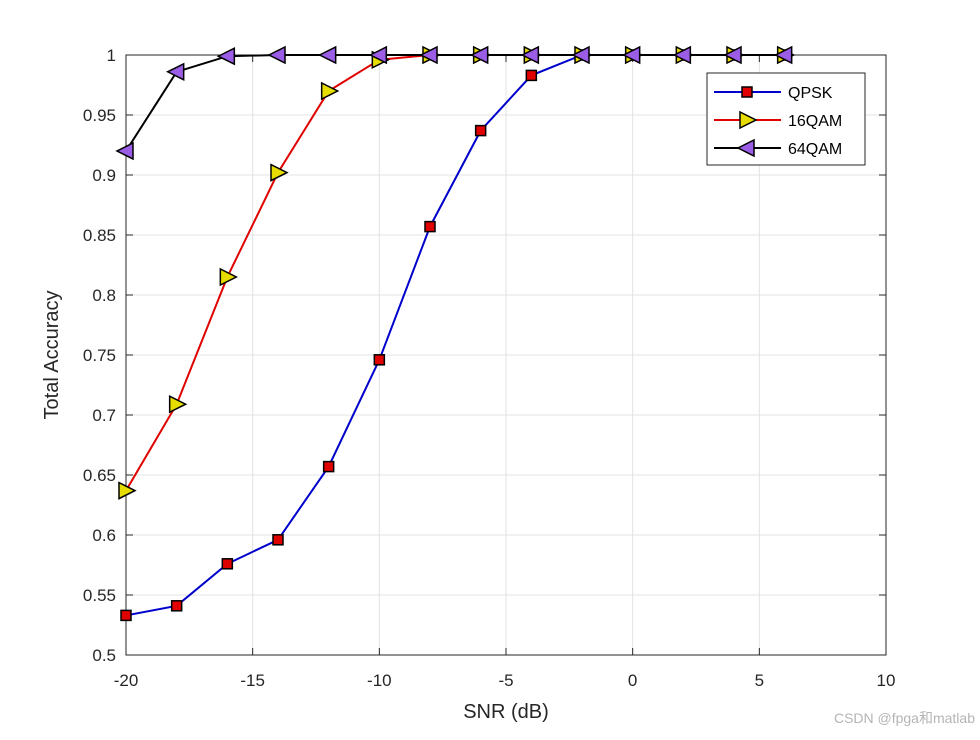 The image size is (980, 740). I want to click on legend: QPSK 16QAM 64QAM, so click(786, 119).